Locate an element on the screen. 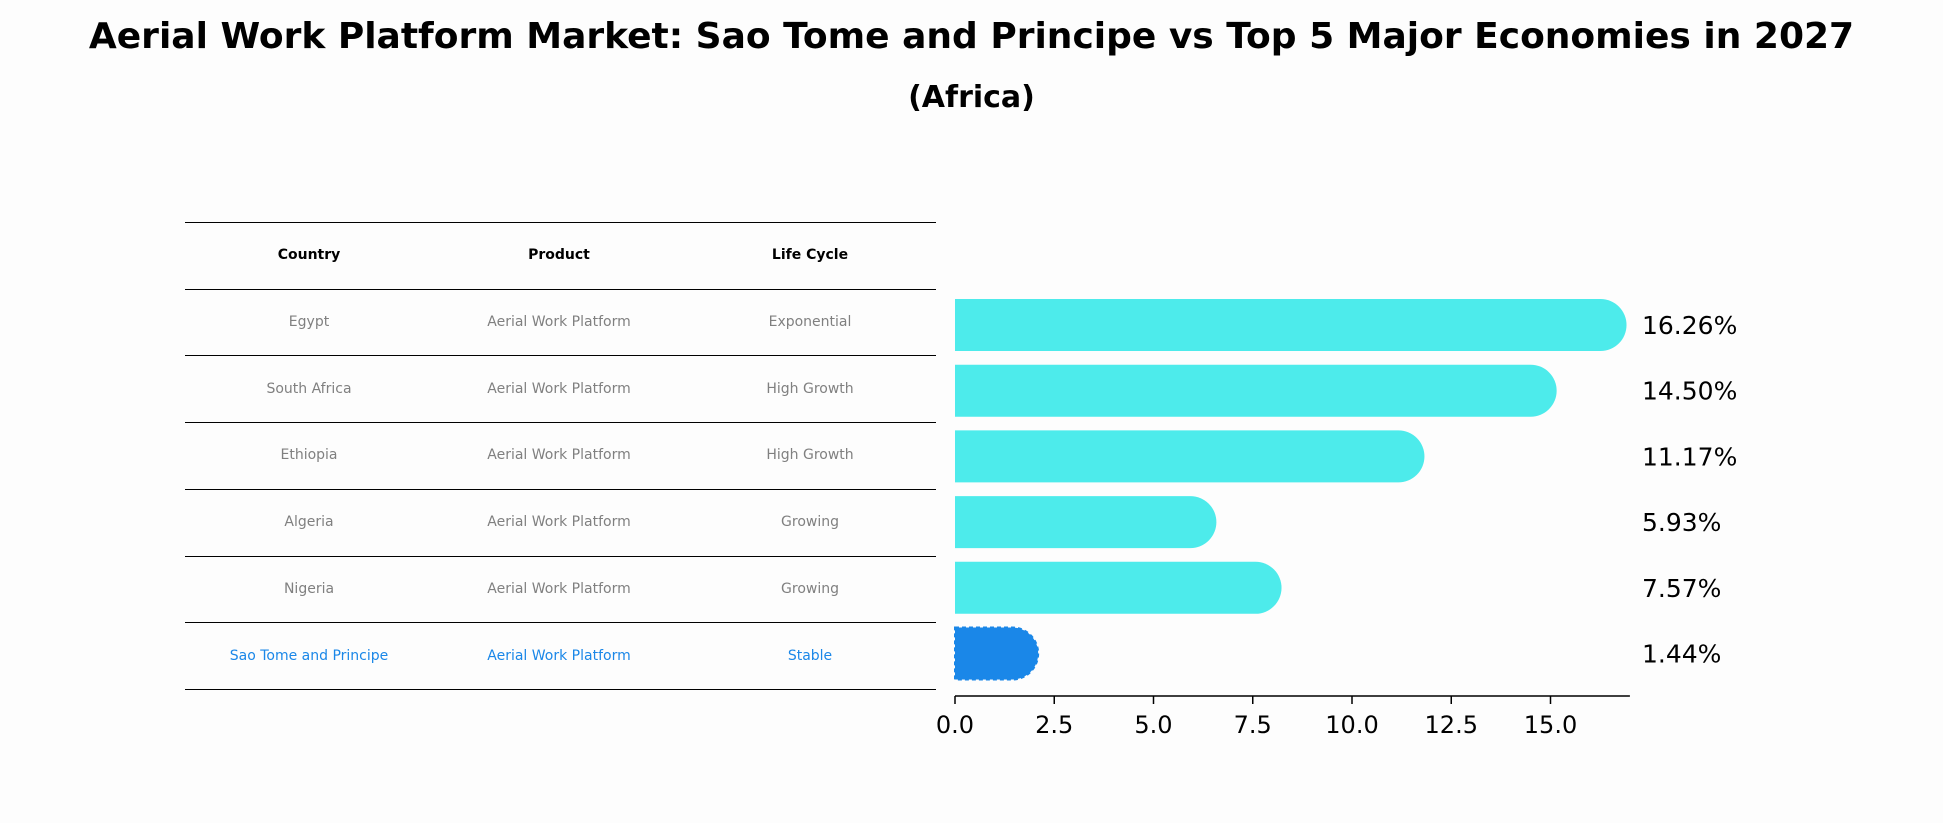  table-cell: Algeria is located at coordinates (309, 522).